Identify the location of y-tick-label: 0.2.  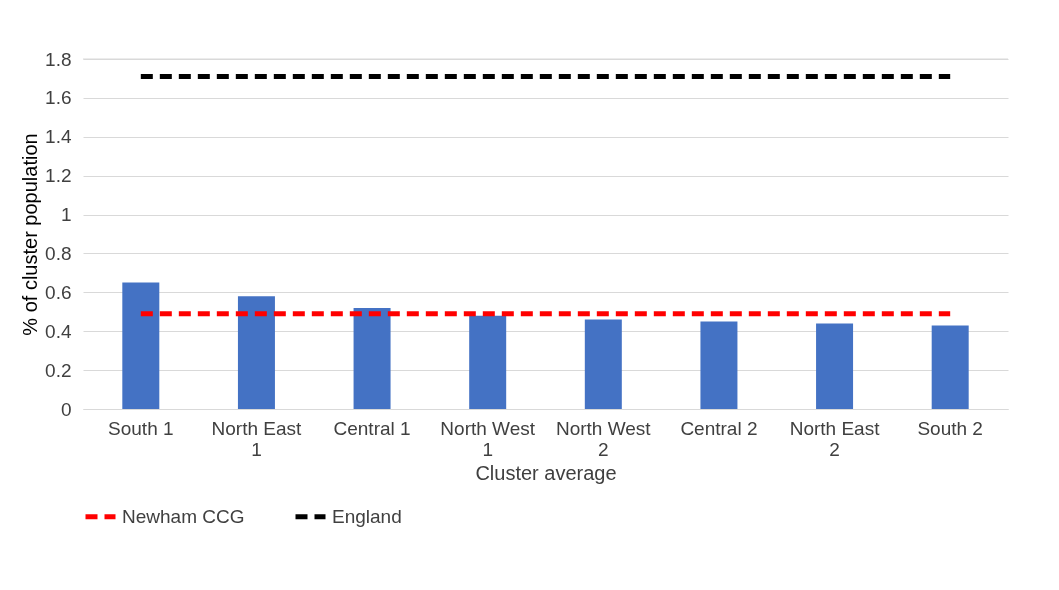
(58, 370).